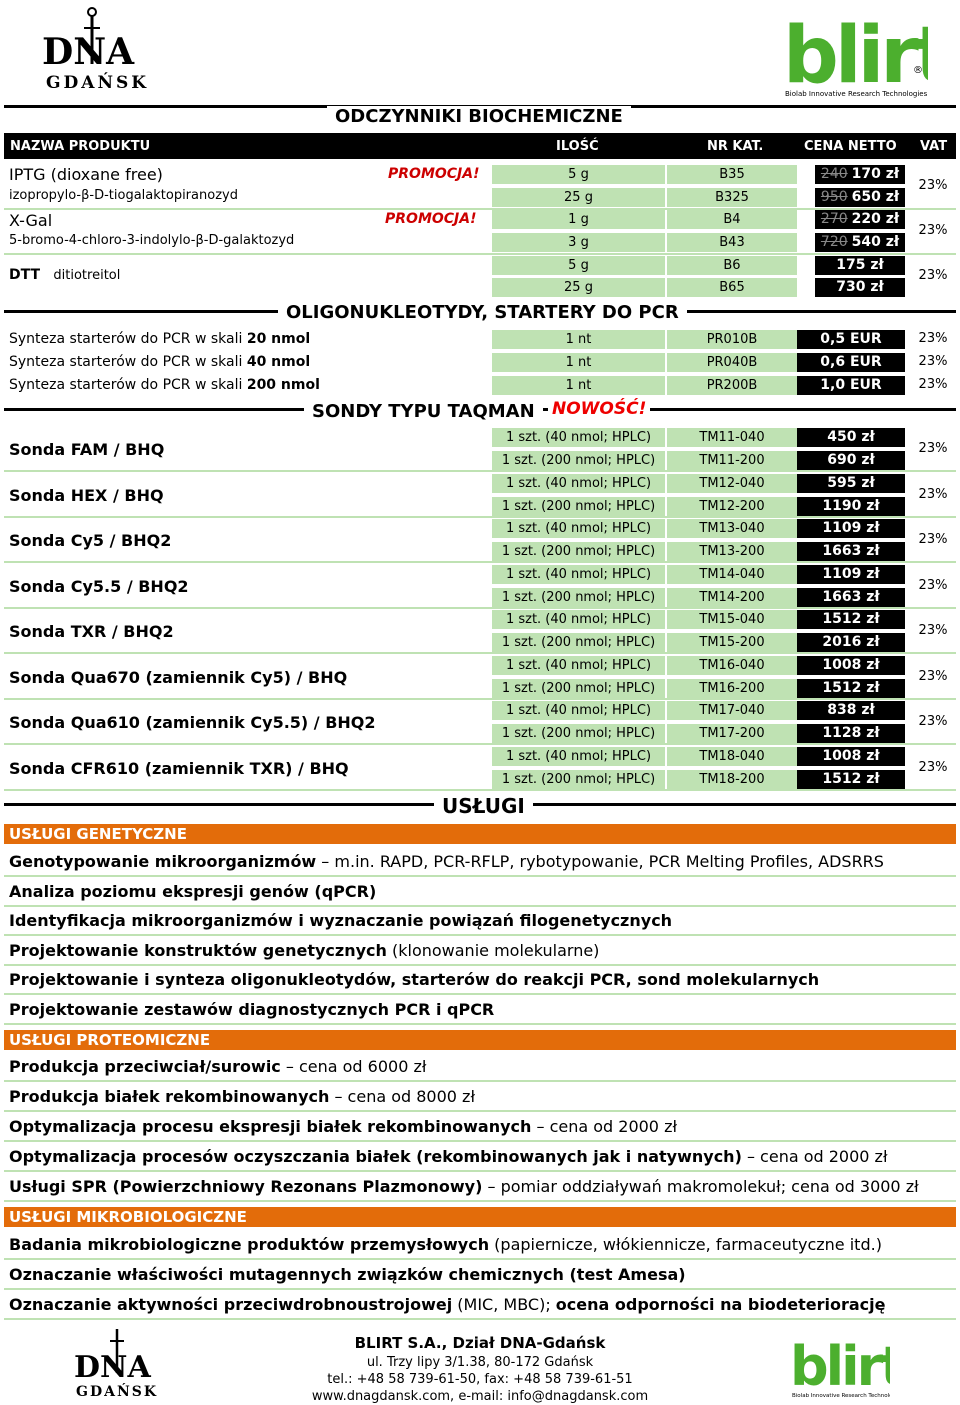 This screenshot has width=960, height=1405. Describe the element at coordinates (578, 219) in the screenshot. I see `qty-cell: 1 g` at that location.